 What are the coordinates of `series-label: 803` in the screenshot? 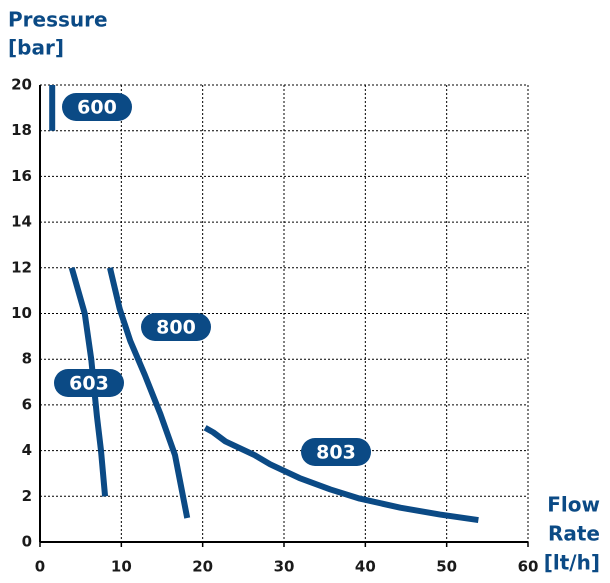 It's located at (336, 453).